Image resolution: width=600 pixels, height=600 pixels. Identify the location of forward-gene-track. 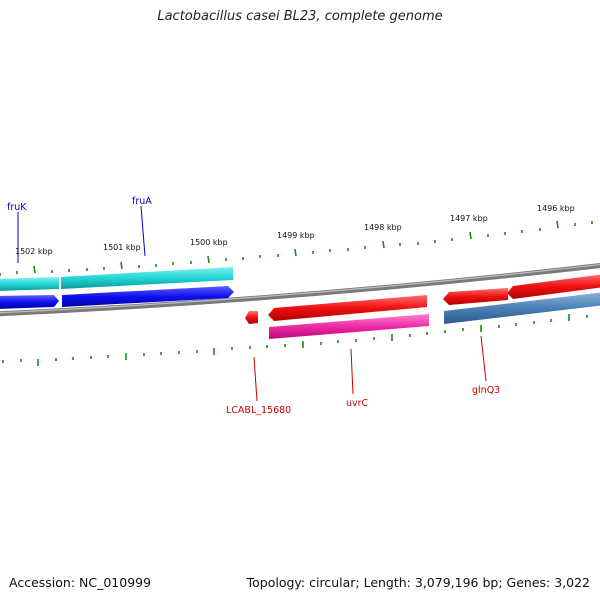
(117, 297).